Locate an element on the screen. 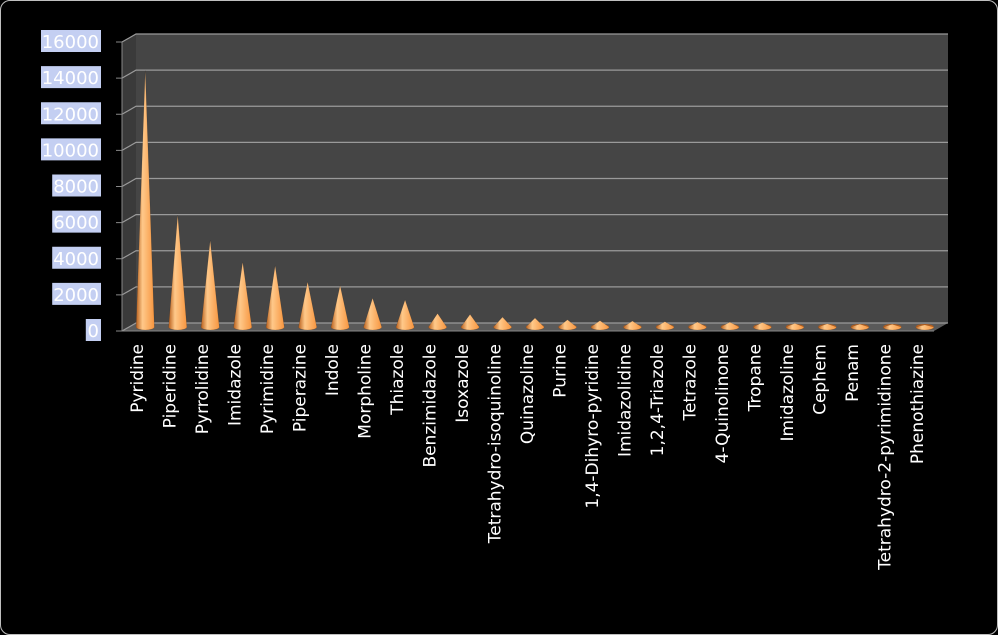 The image size is (998, 635). x-tick-label: Pyrrolidine is located at coordinates (203, 389).